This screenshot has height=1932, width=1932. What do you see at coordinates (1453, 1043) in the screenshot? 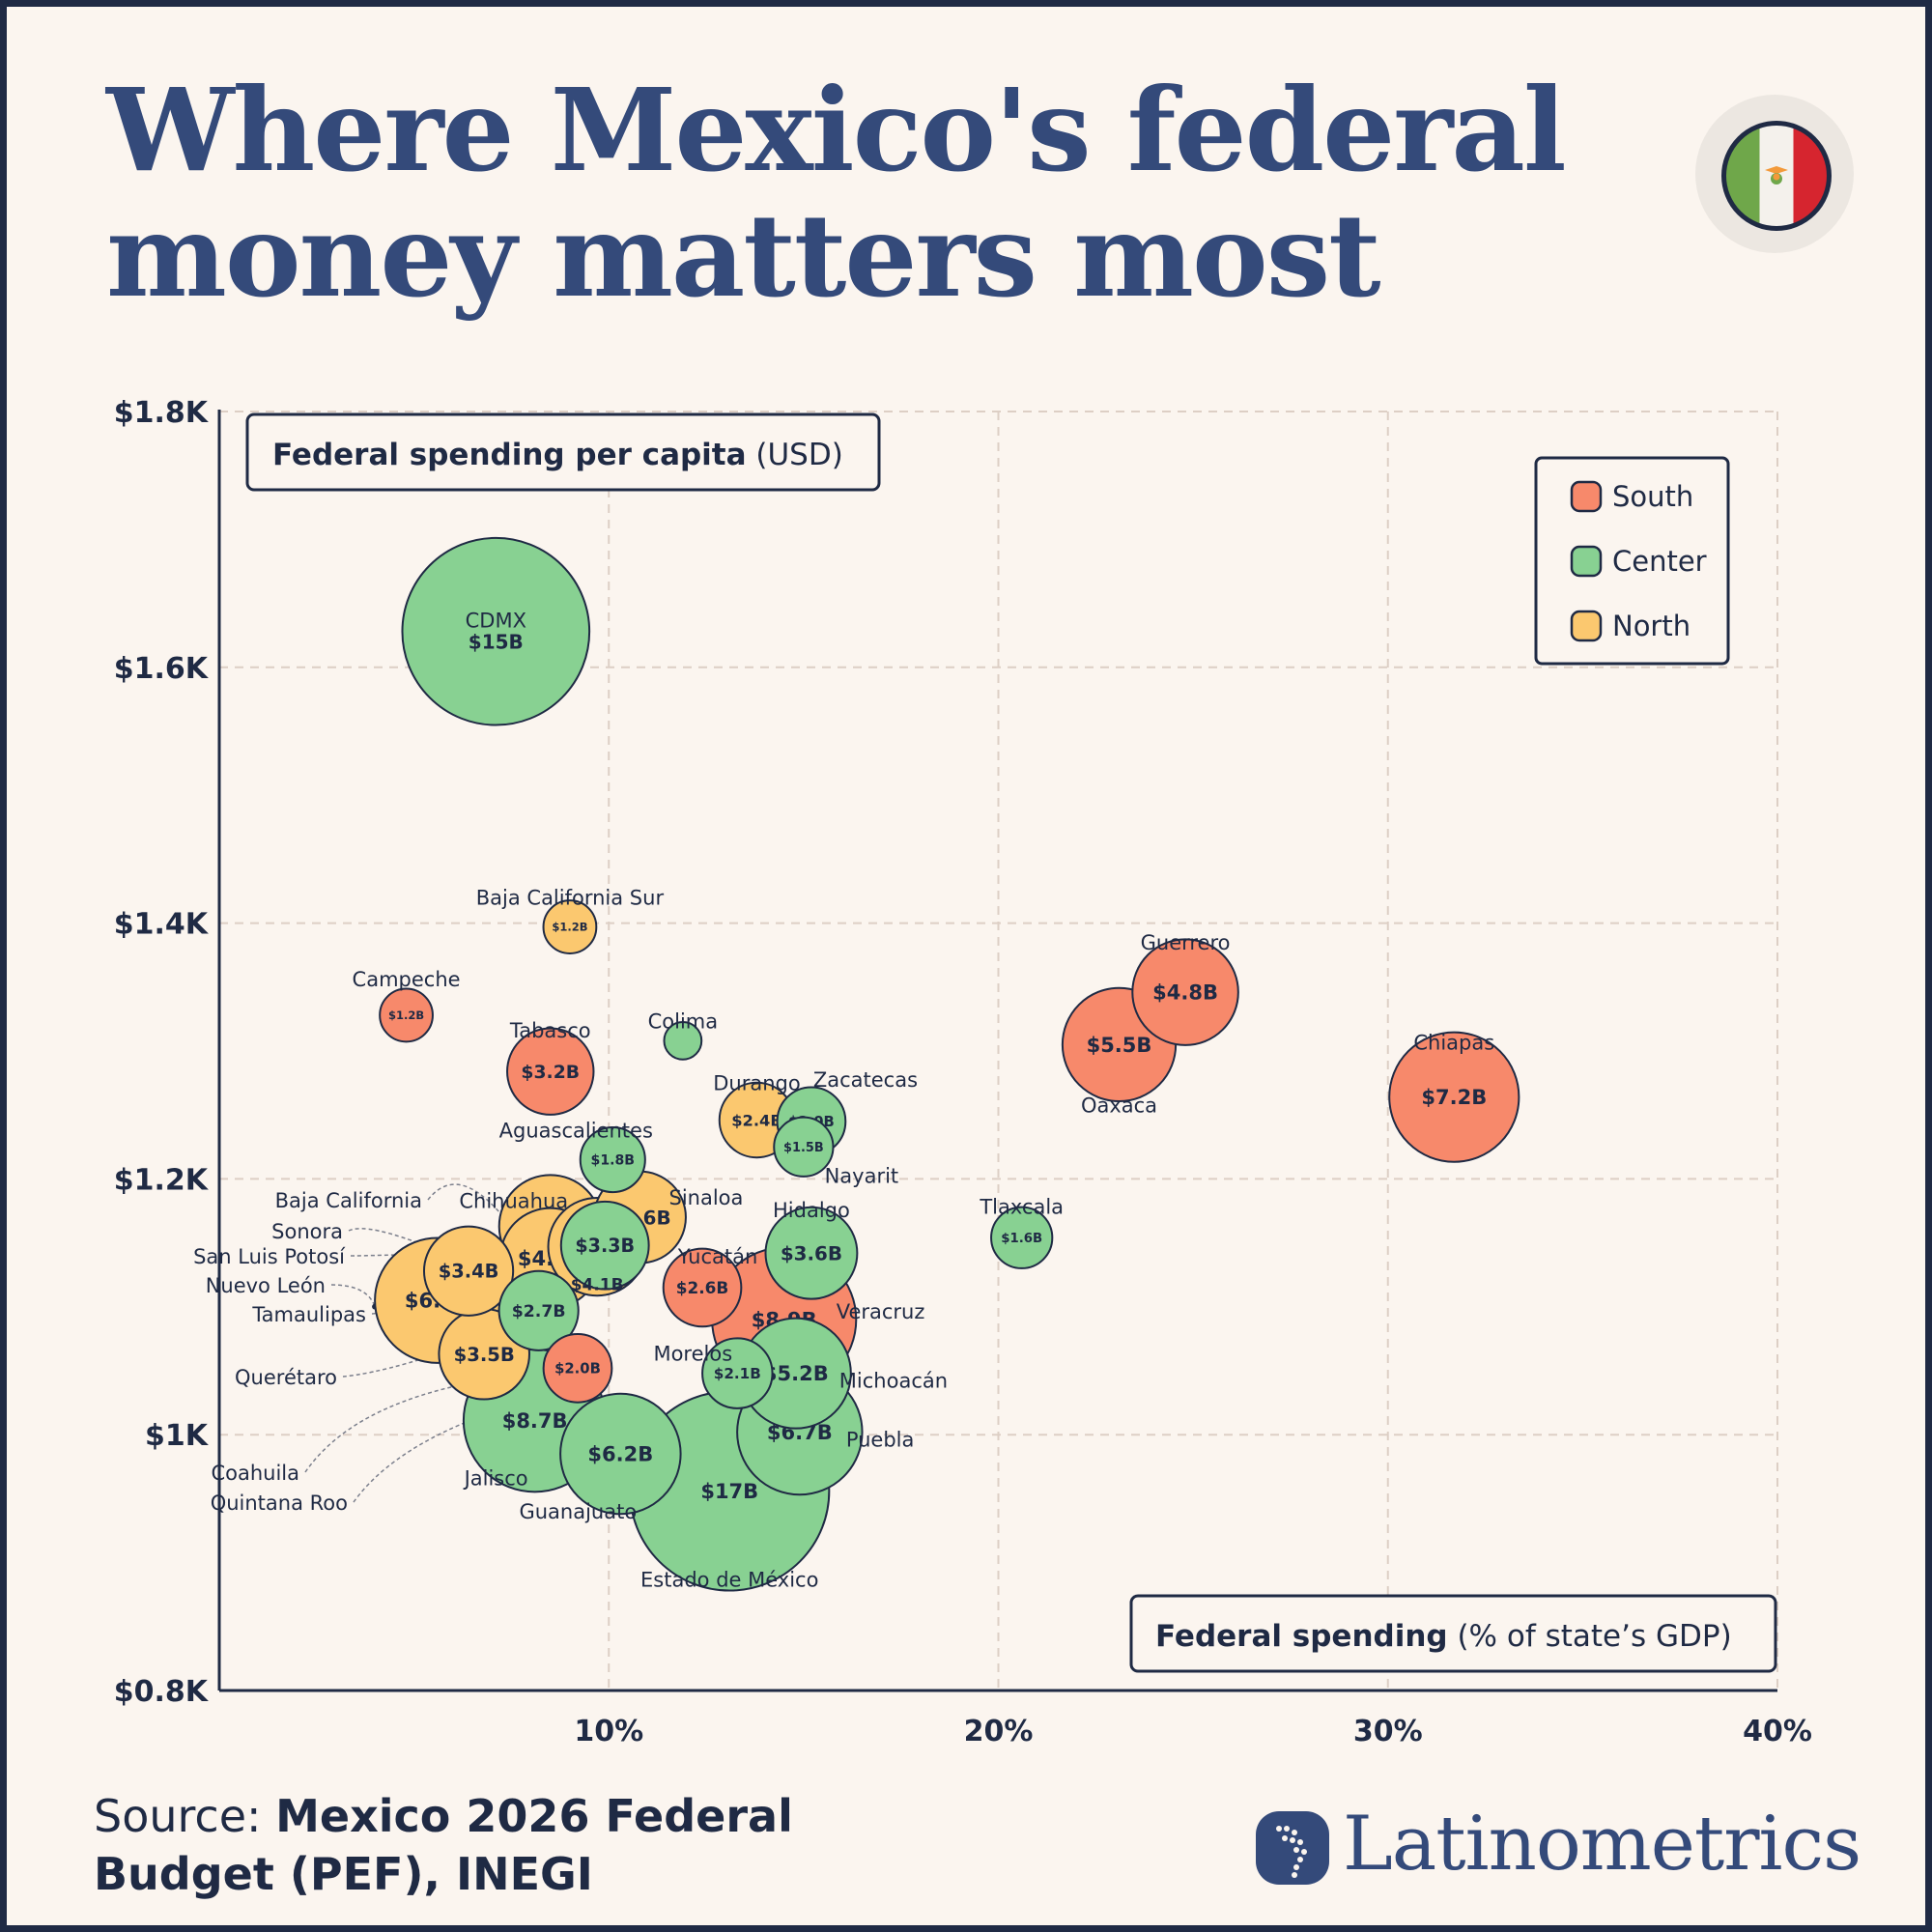
I see `state-label-chiapas: Chiapas` at bounding box center [1453, 1043].